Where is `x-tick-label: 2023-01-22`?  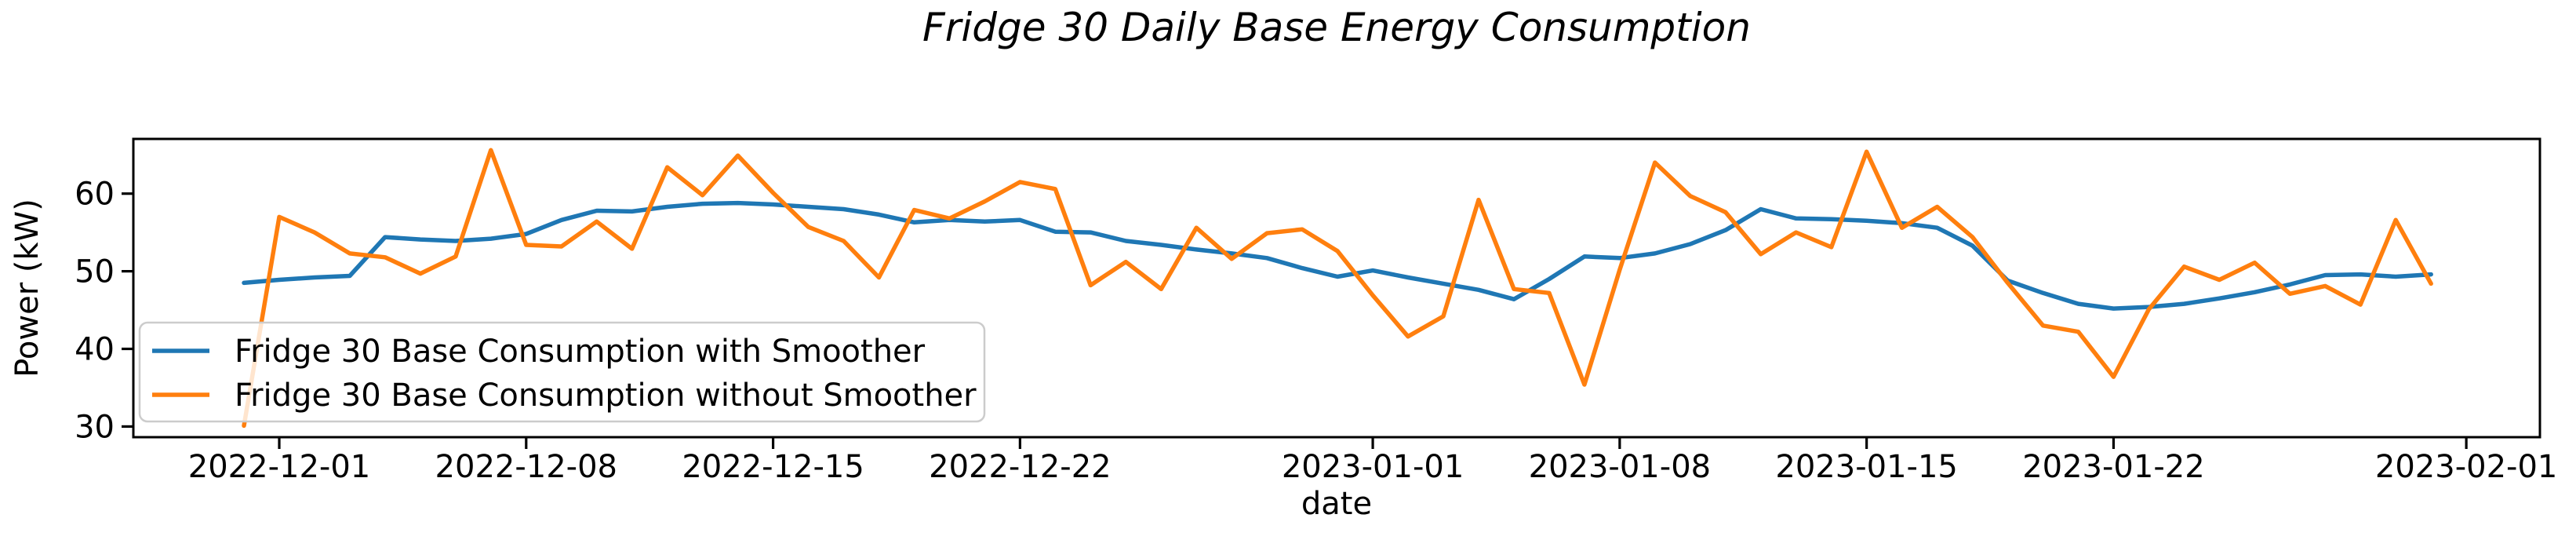 x-tick-label: 2023-01-22 is located at coordinates (2113, 467).